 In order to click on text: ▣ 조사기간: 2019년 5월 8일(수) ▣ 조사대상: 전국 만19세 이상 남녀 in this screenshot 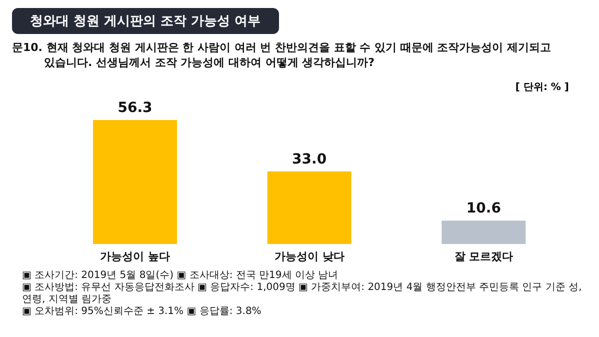, I will do `click(181, 276)`.